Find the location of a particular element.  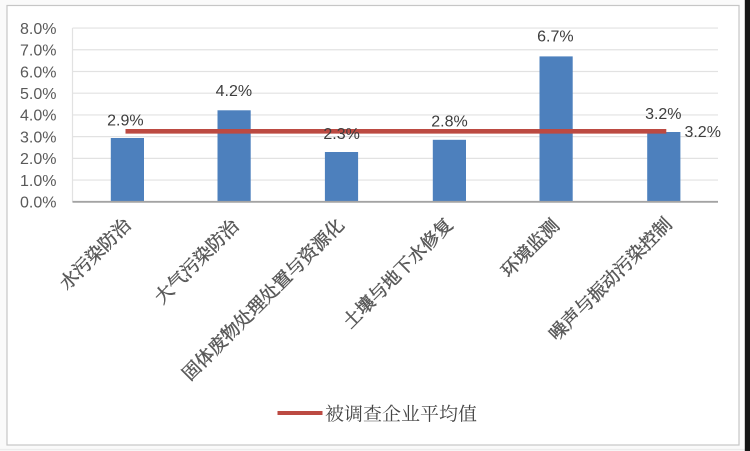

svg-text: 4.0% is located at coordinates (38, 116).